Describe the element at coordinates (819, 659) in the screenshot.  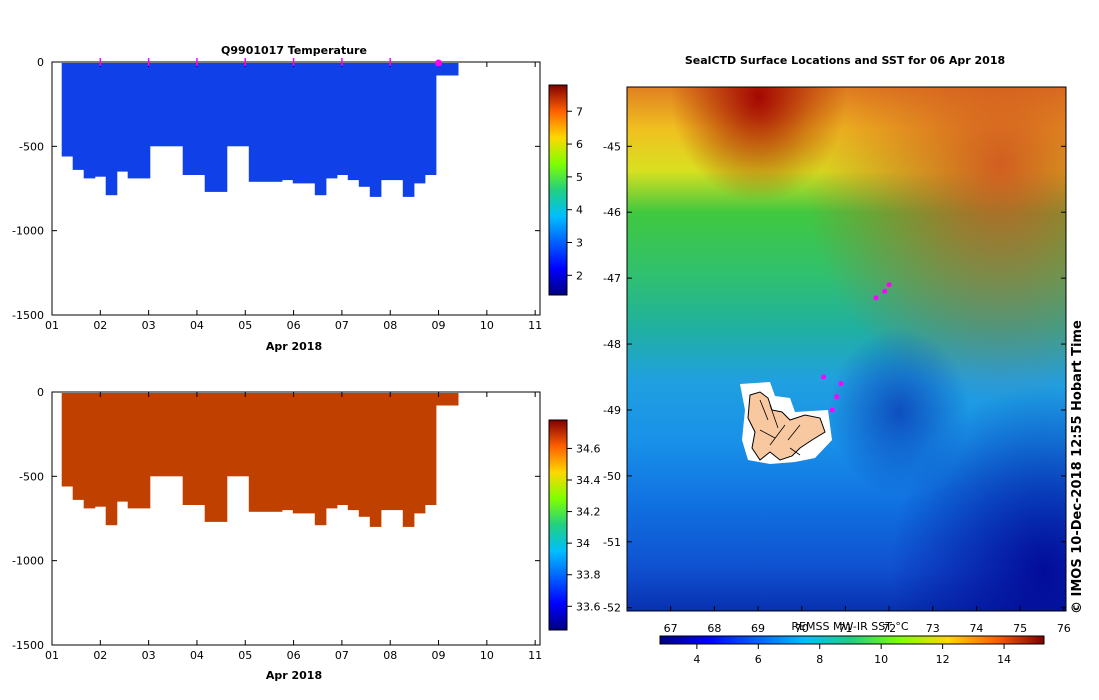
I see `sst-colorbar-tick-label: 8` at that location.